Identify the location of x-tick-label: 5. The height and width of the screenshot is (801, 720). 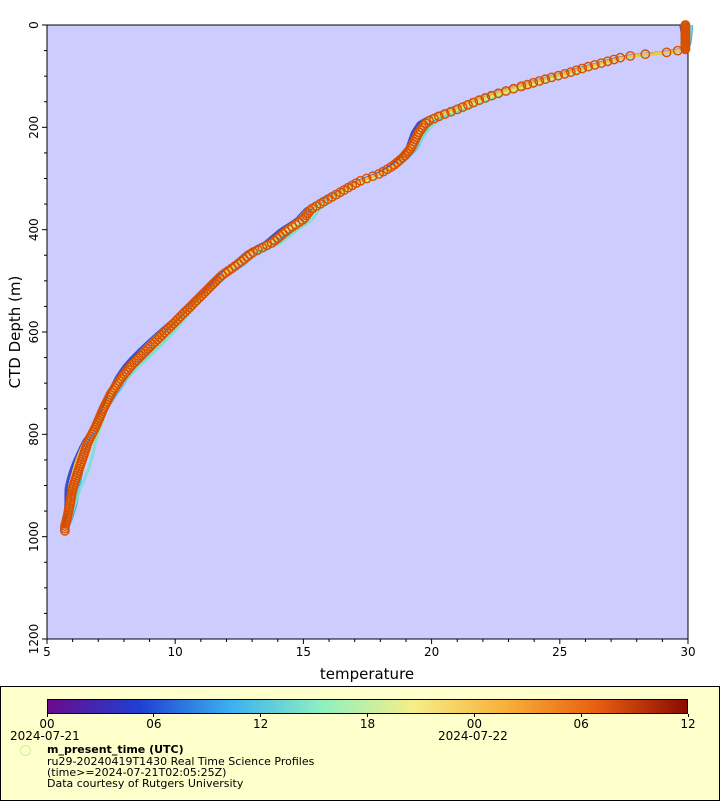
(47, 652).